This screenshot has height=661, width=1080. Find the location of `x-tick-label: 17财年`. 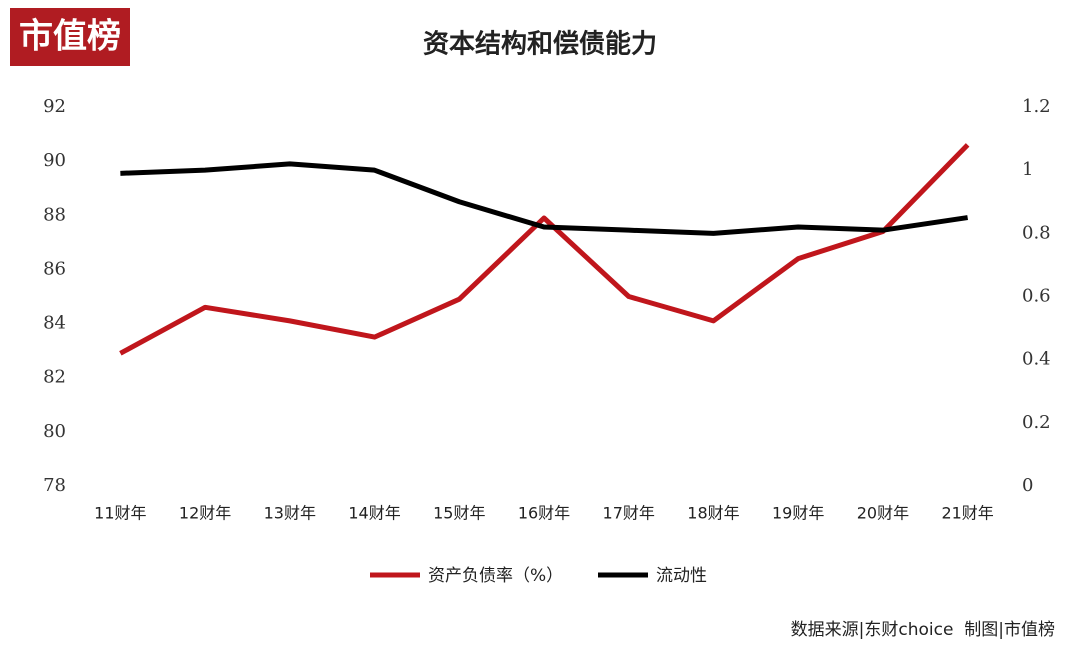

x-tick-label: 17财年 is located at coordinates (629, 513).